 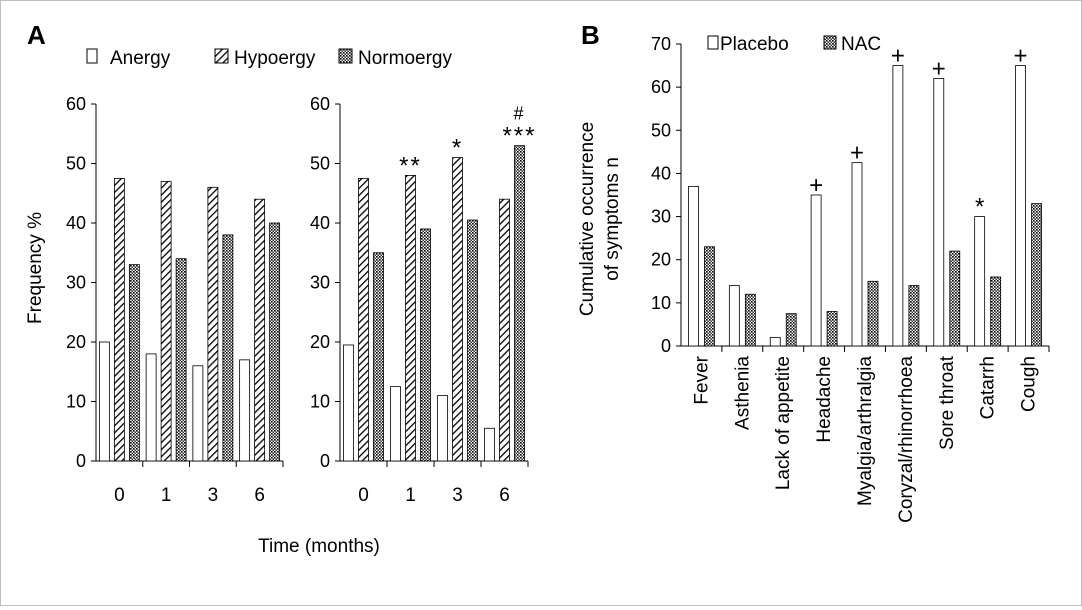 I want to click on b-bar-placebo-headache, so click(x=816, y=270).